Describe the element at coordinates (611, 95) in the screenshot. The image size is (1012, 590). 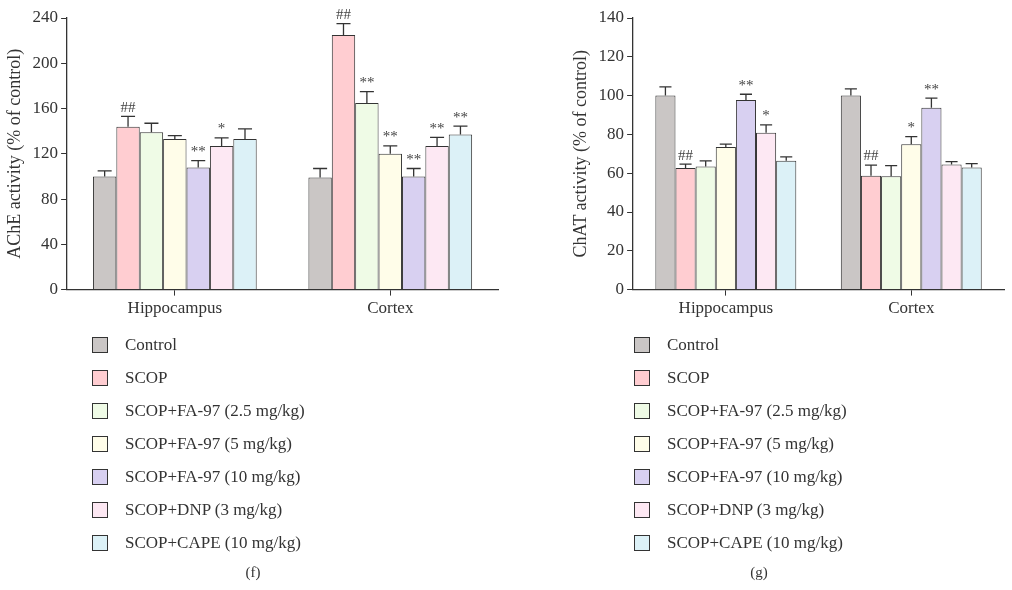
I see `y-tick-label: 100` at that location.